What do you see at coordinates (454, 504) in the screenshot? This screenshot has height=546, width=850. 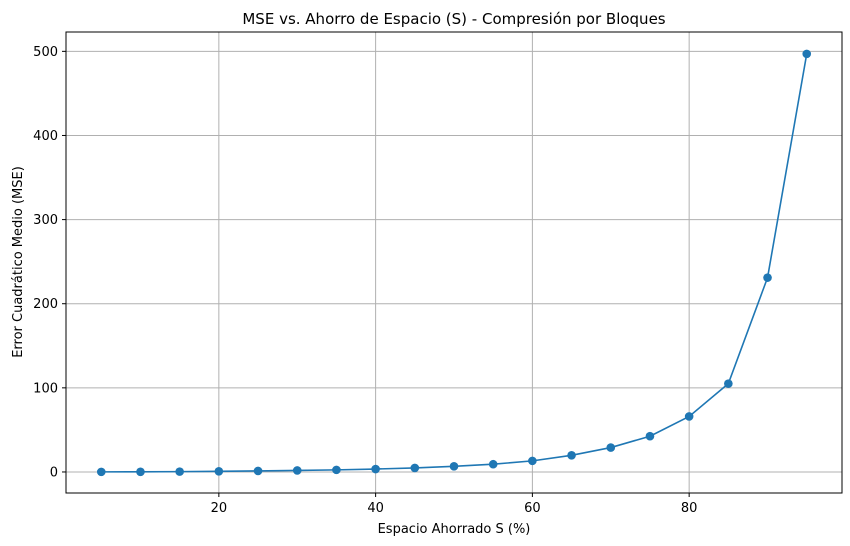 I see `x-axis-ticks: 20 40 60 80` at bounding box center [454, 504].